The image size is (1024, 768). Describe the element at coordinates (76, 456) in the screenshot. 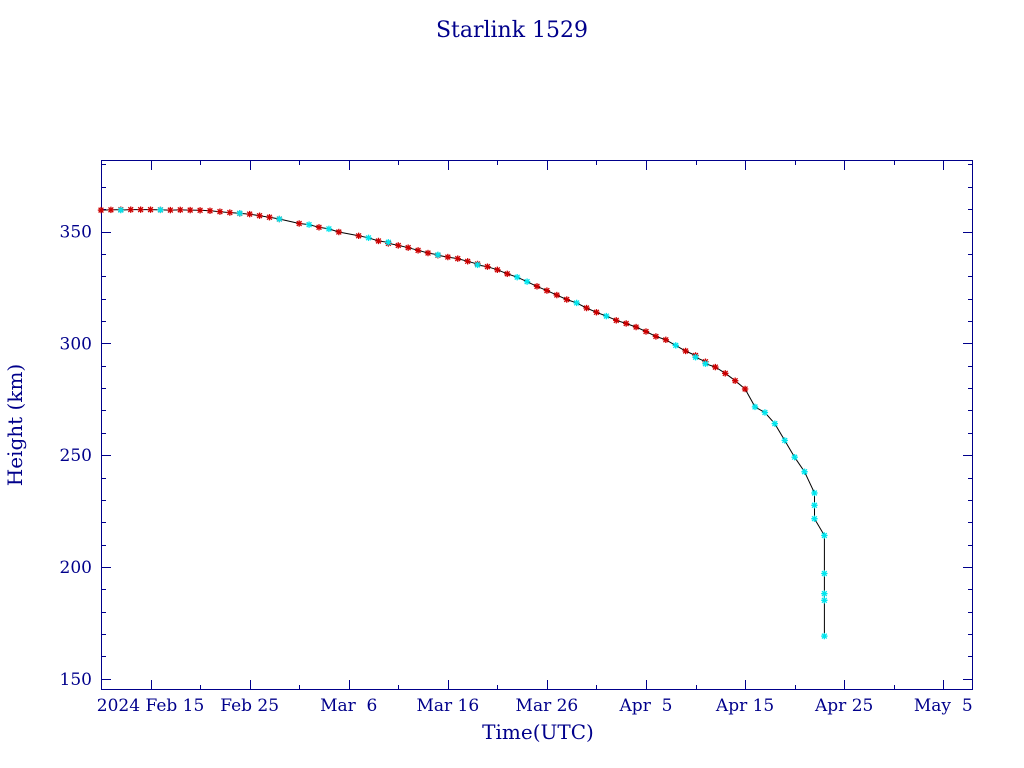

I see `y-tick-label: 250` at that location.